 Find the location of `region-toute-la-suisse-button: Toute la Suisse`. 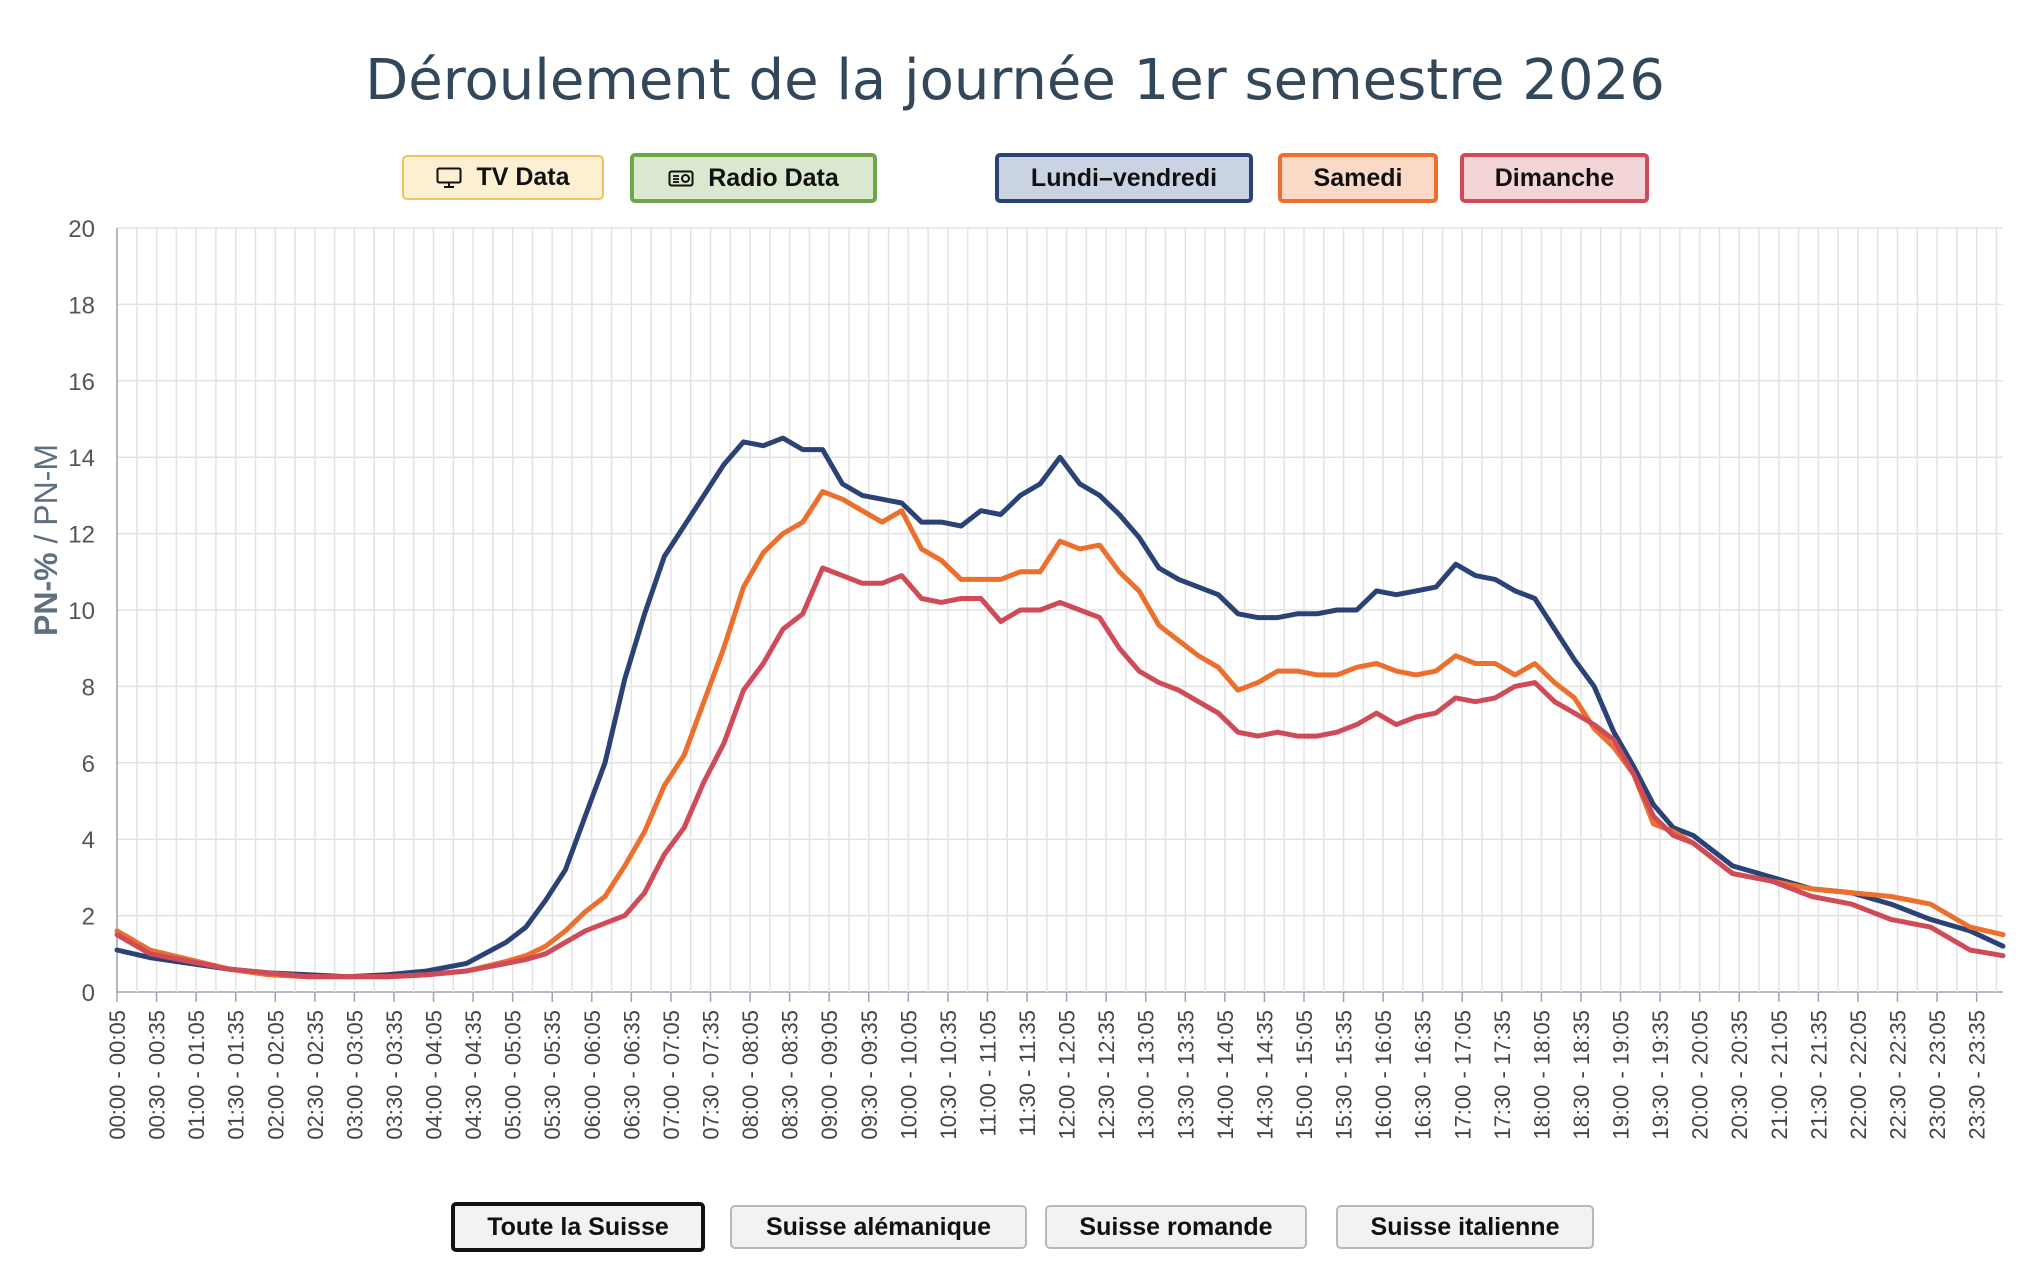

region-toute-la-suisse-button: Toute la Suisse is located at coordinates (578, 1227).